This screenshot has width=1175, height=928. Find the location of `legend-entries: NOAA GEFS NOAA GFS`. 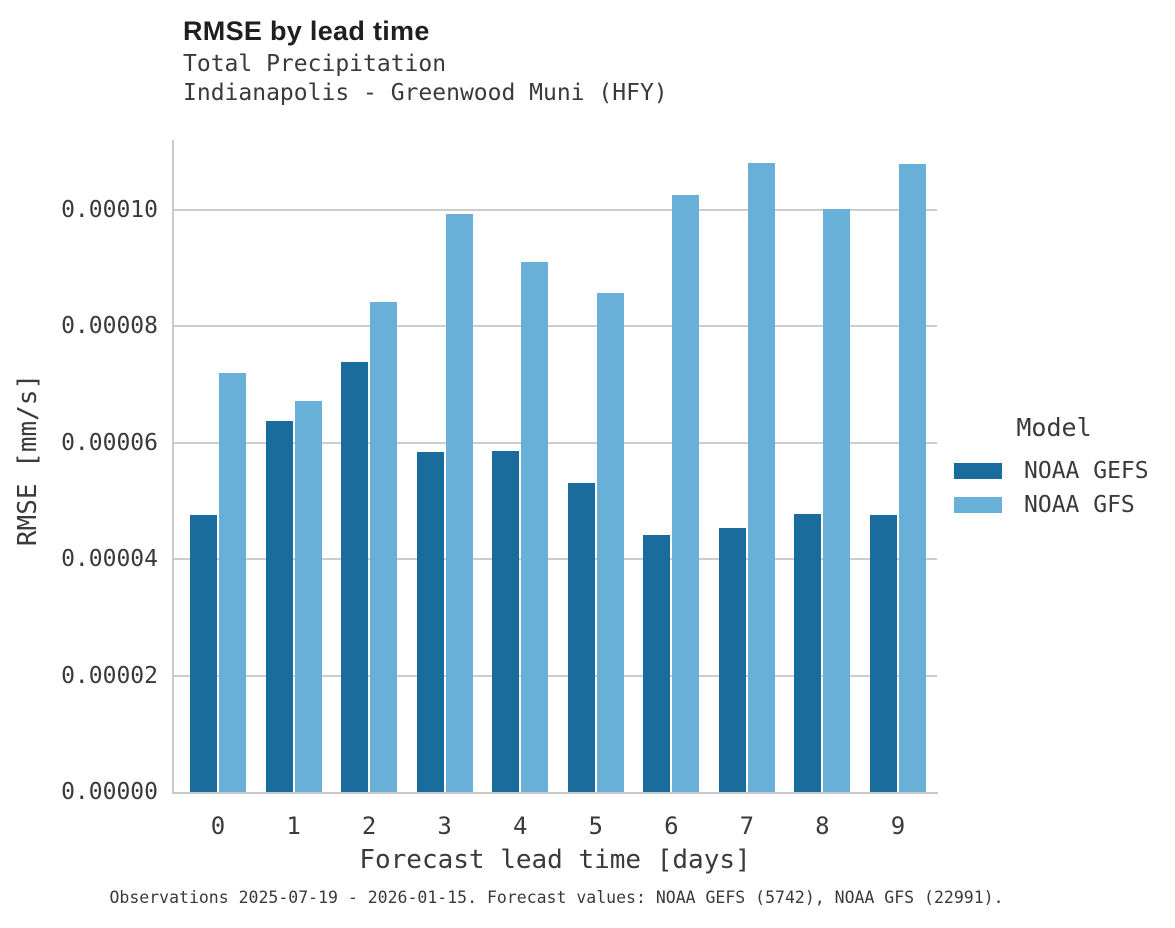

legend-entries: NOAA GEFS NOAA GFS is located at coordinates (1061, 488).